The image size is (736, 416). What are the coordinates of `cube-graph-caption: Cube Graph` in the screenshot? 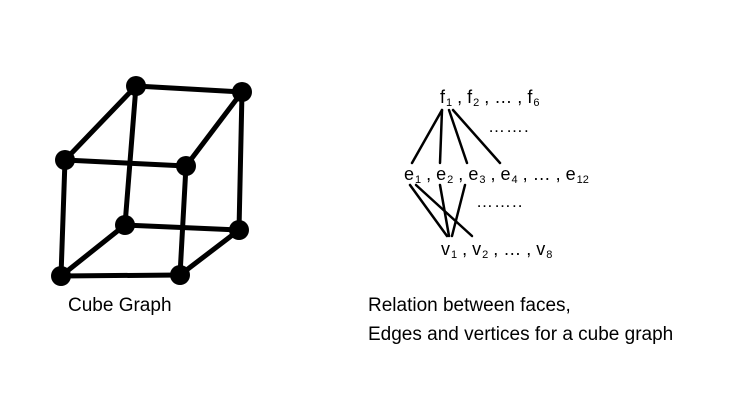 It's located at (120, 305).